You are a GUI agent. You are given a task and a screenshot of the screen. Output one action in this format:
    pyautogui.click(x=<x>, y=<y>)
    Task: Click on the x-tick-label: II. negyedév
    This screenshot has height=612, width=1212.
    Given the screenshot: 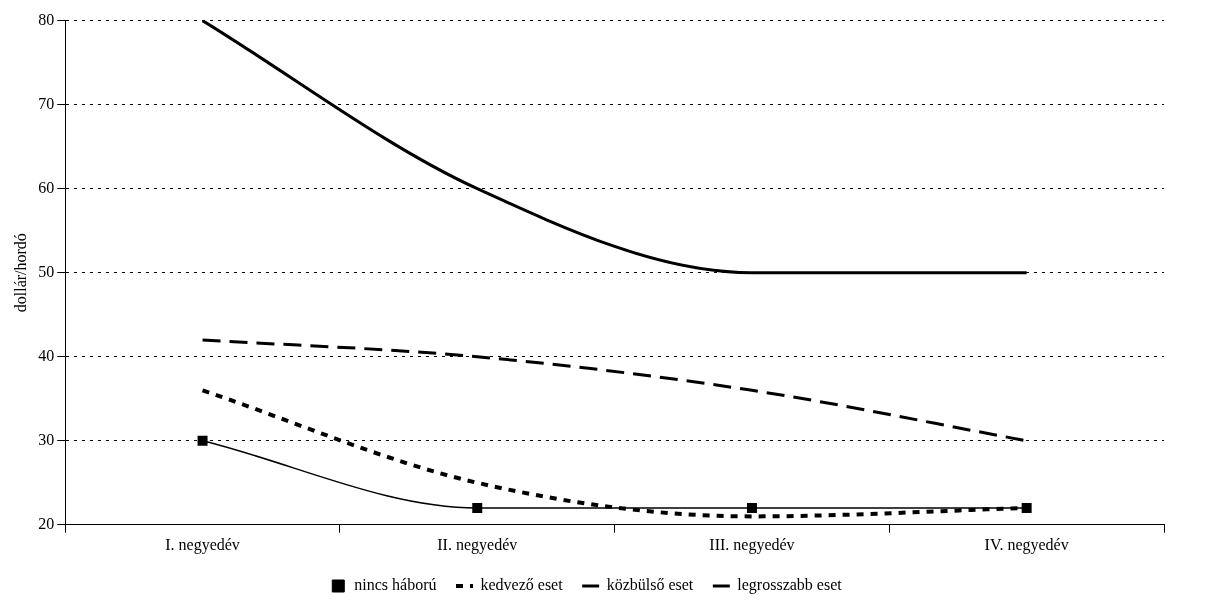 What is the action you would take?
    pyautogui.click(x=477, y=544)
    